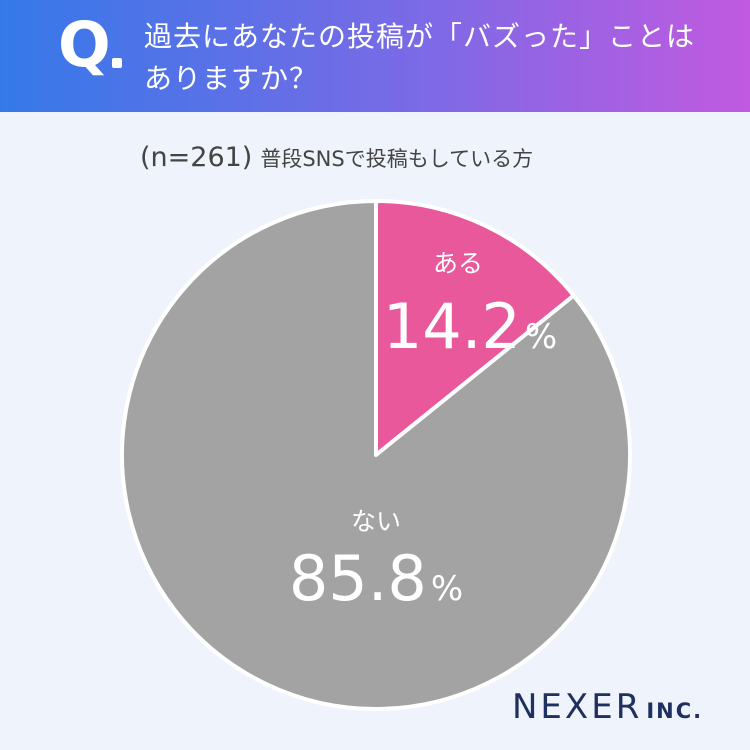  What do you see at coordinates (196, 157) in the screenshot?
I see `sample-size: (n=261)` at bounding box center [196, 157].